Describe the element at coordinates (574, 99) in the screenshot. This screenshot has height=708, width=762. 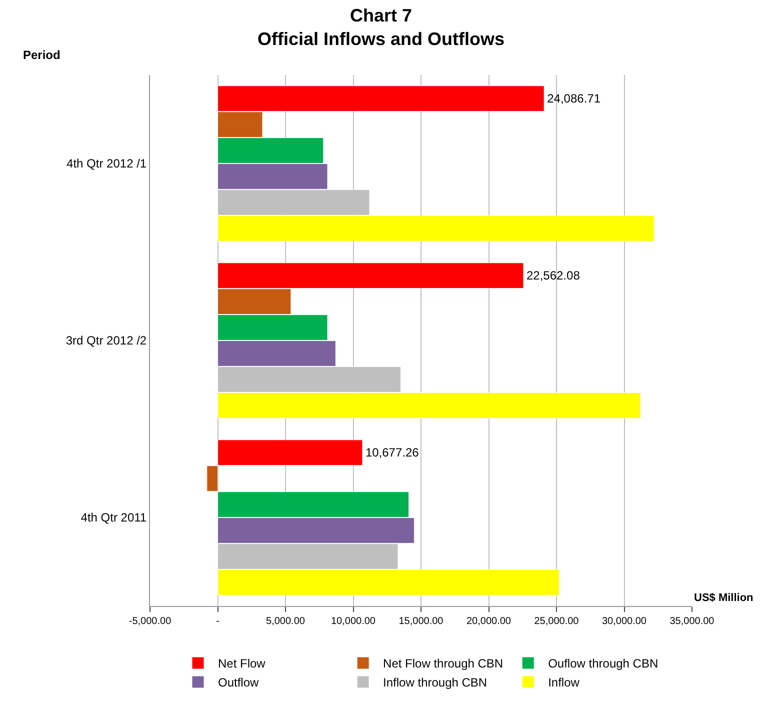
I see `data-label: 24,086.71` at that location.